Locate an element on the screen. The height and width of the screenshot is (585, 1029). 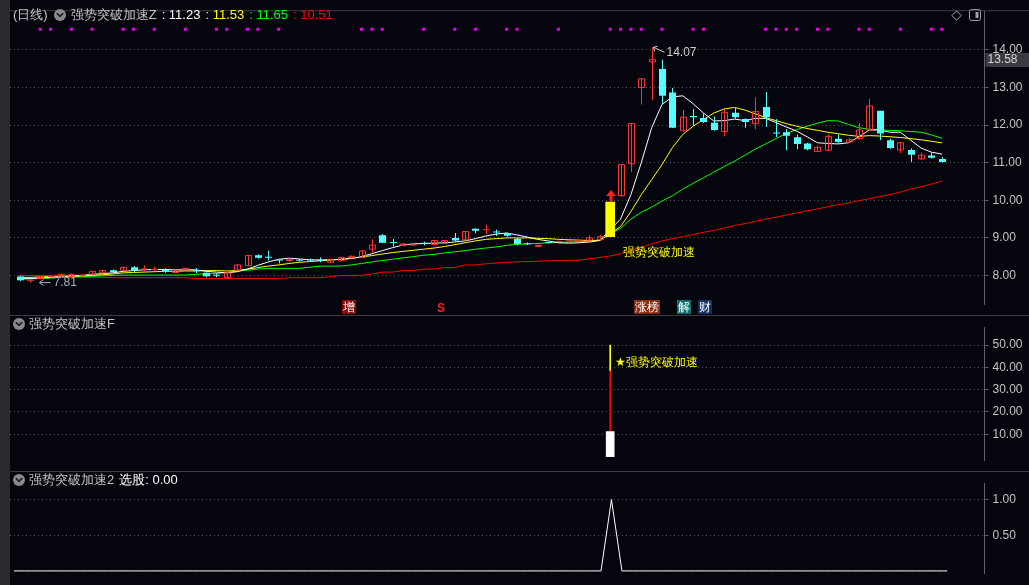
chart-title: (日线) is located at coordinates (30, 15).